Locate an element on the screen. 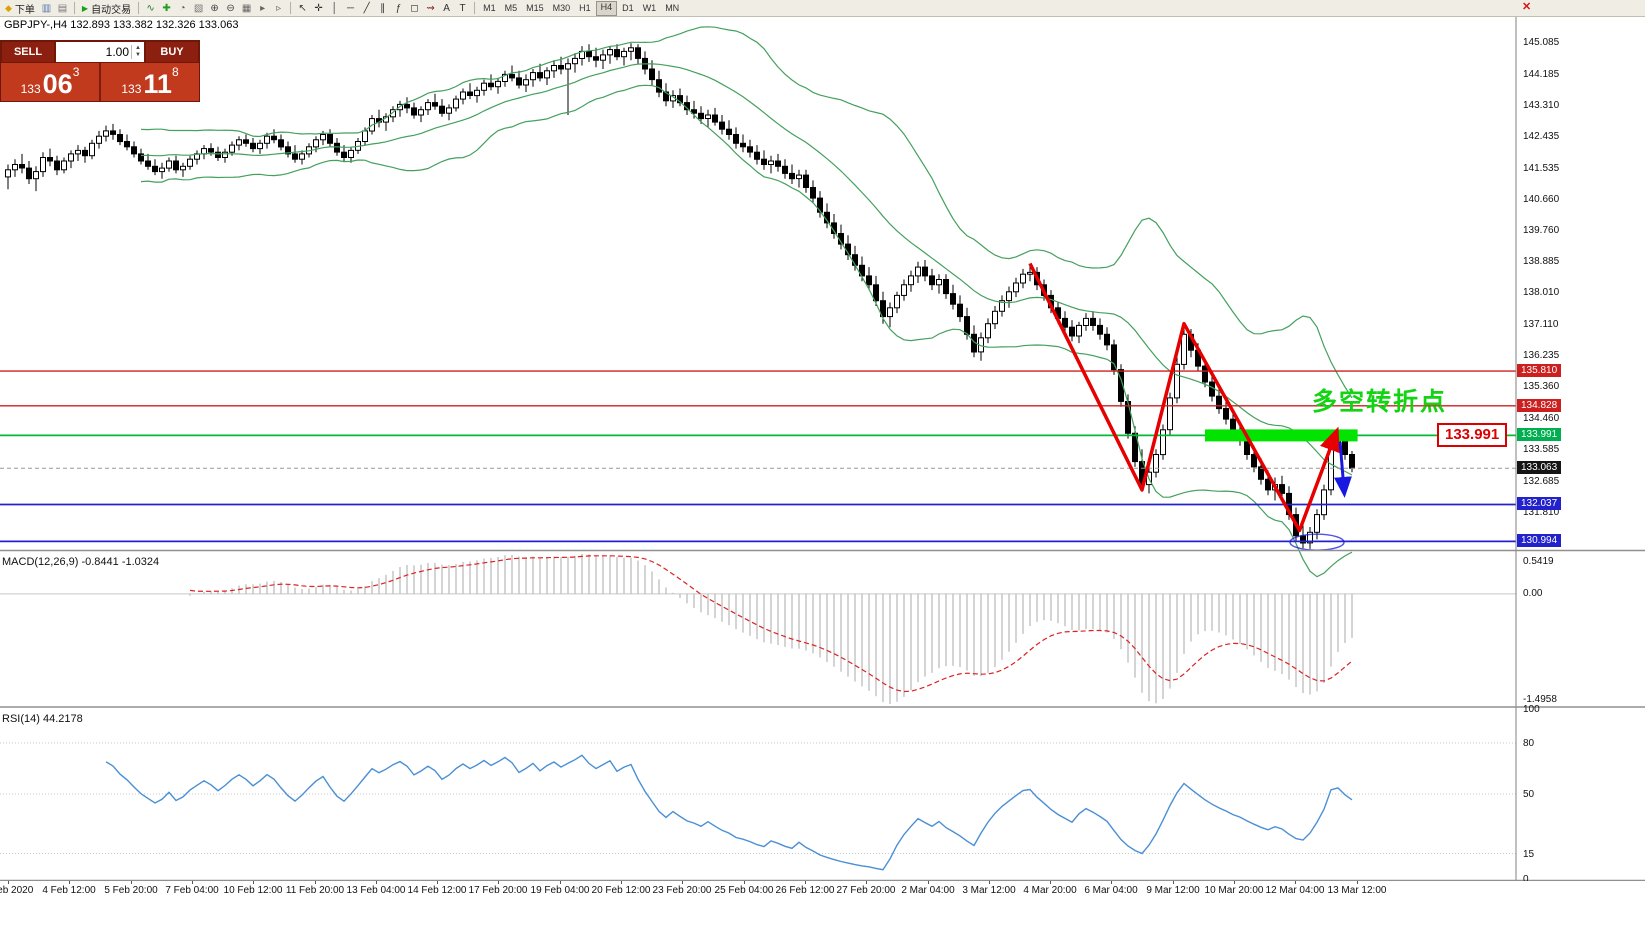  timeframe-h1: H1 is located at coordinates (585, 7).